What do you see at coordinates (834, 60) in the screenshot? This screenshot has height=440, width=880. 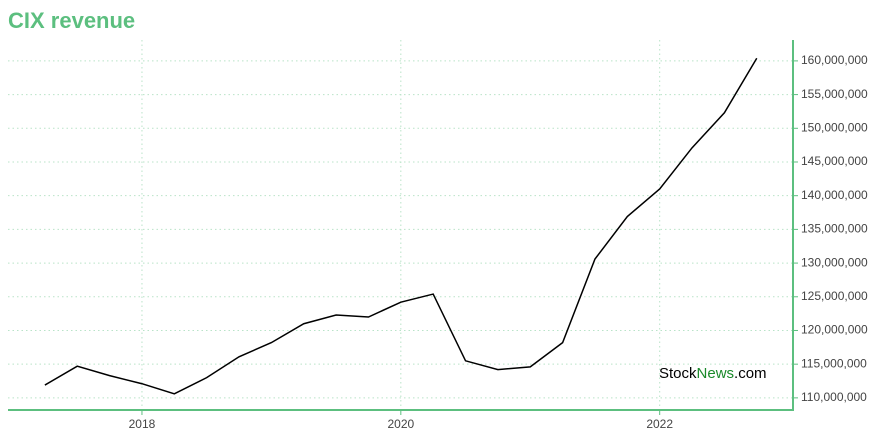 I see `y-tick-label: 160,000,000` at bounding box center [834, 60].